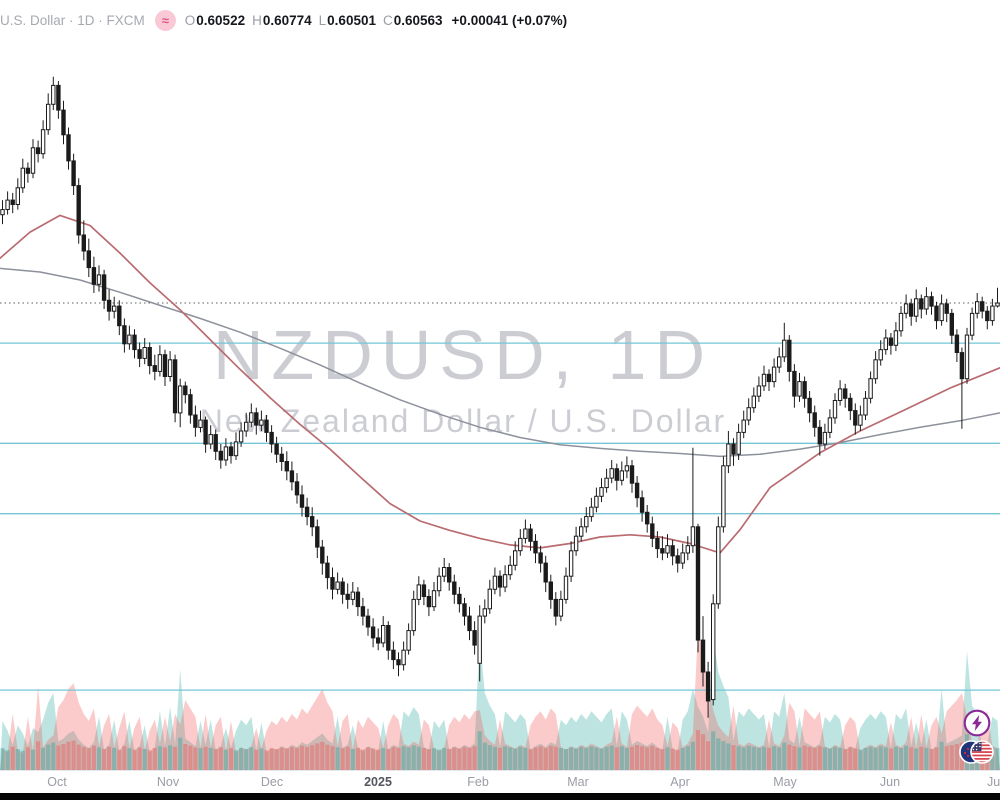 The image size is (1000, 800). Describe the element at coordinates (500, 796) in the screenshot. I see `bottom-bar` at that location.